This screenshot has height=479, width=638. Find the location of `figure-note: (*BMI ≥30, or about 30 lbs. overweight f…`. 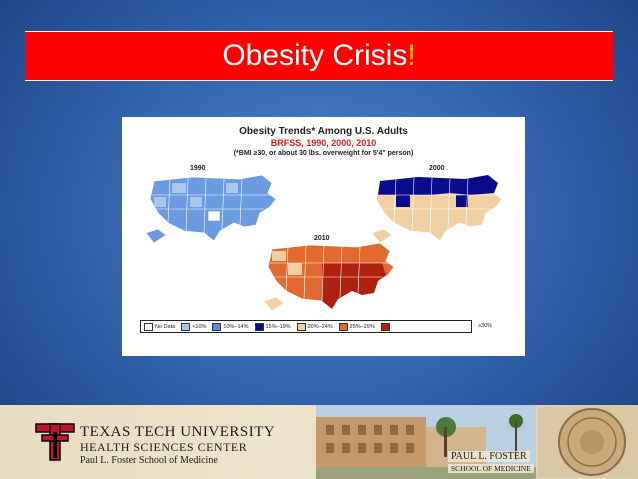

figure-note: (*BMI ≥30, or about 30 lbs. overweight f… is located at coordinates (323, 153).